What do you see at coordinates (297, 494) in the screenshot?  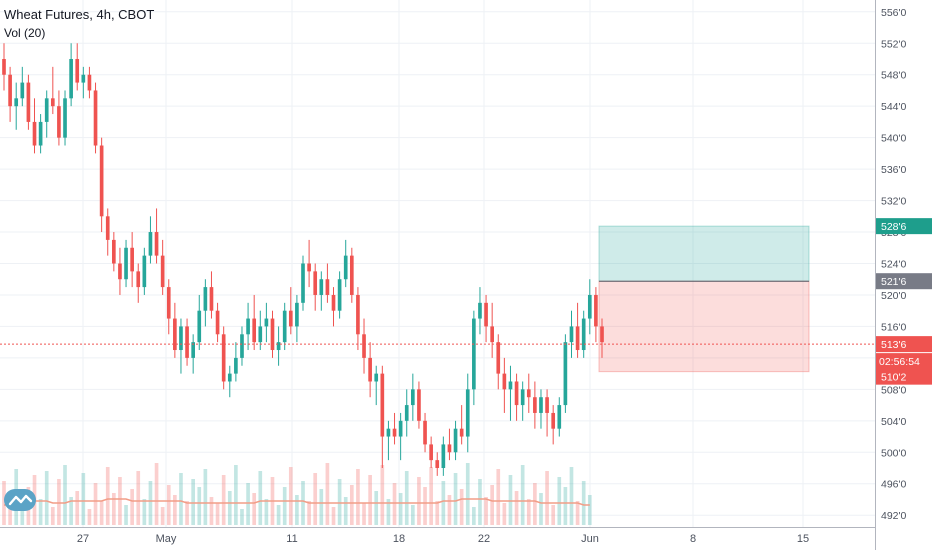 I see `volume-bars` at bounding box center [297, 494].